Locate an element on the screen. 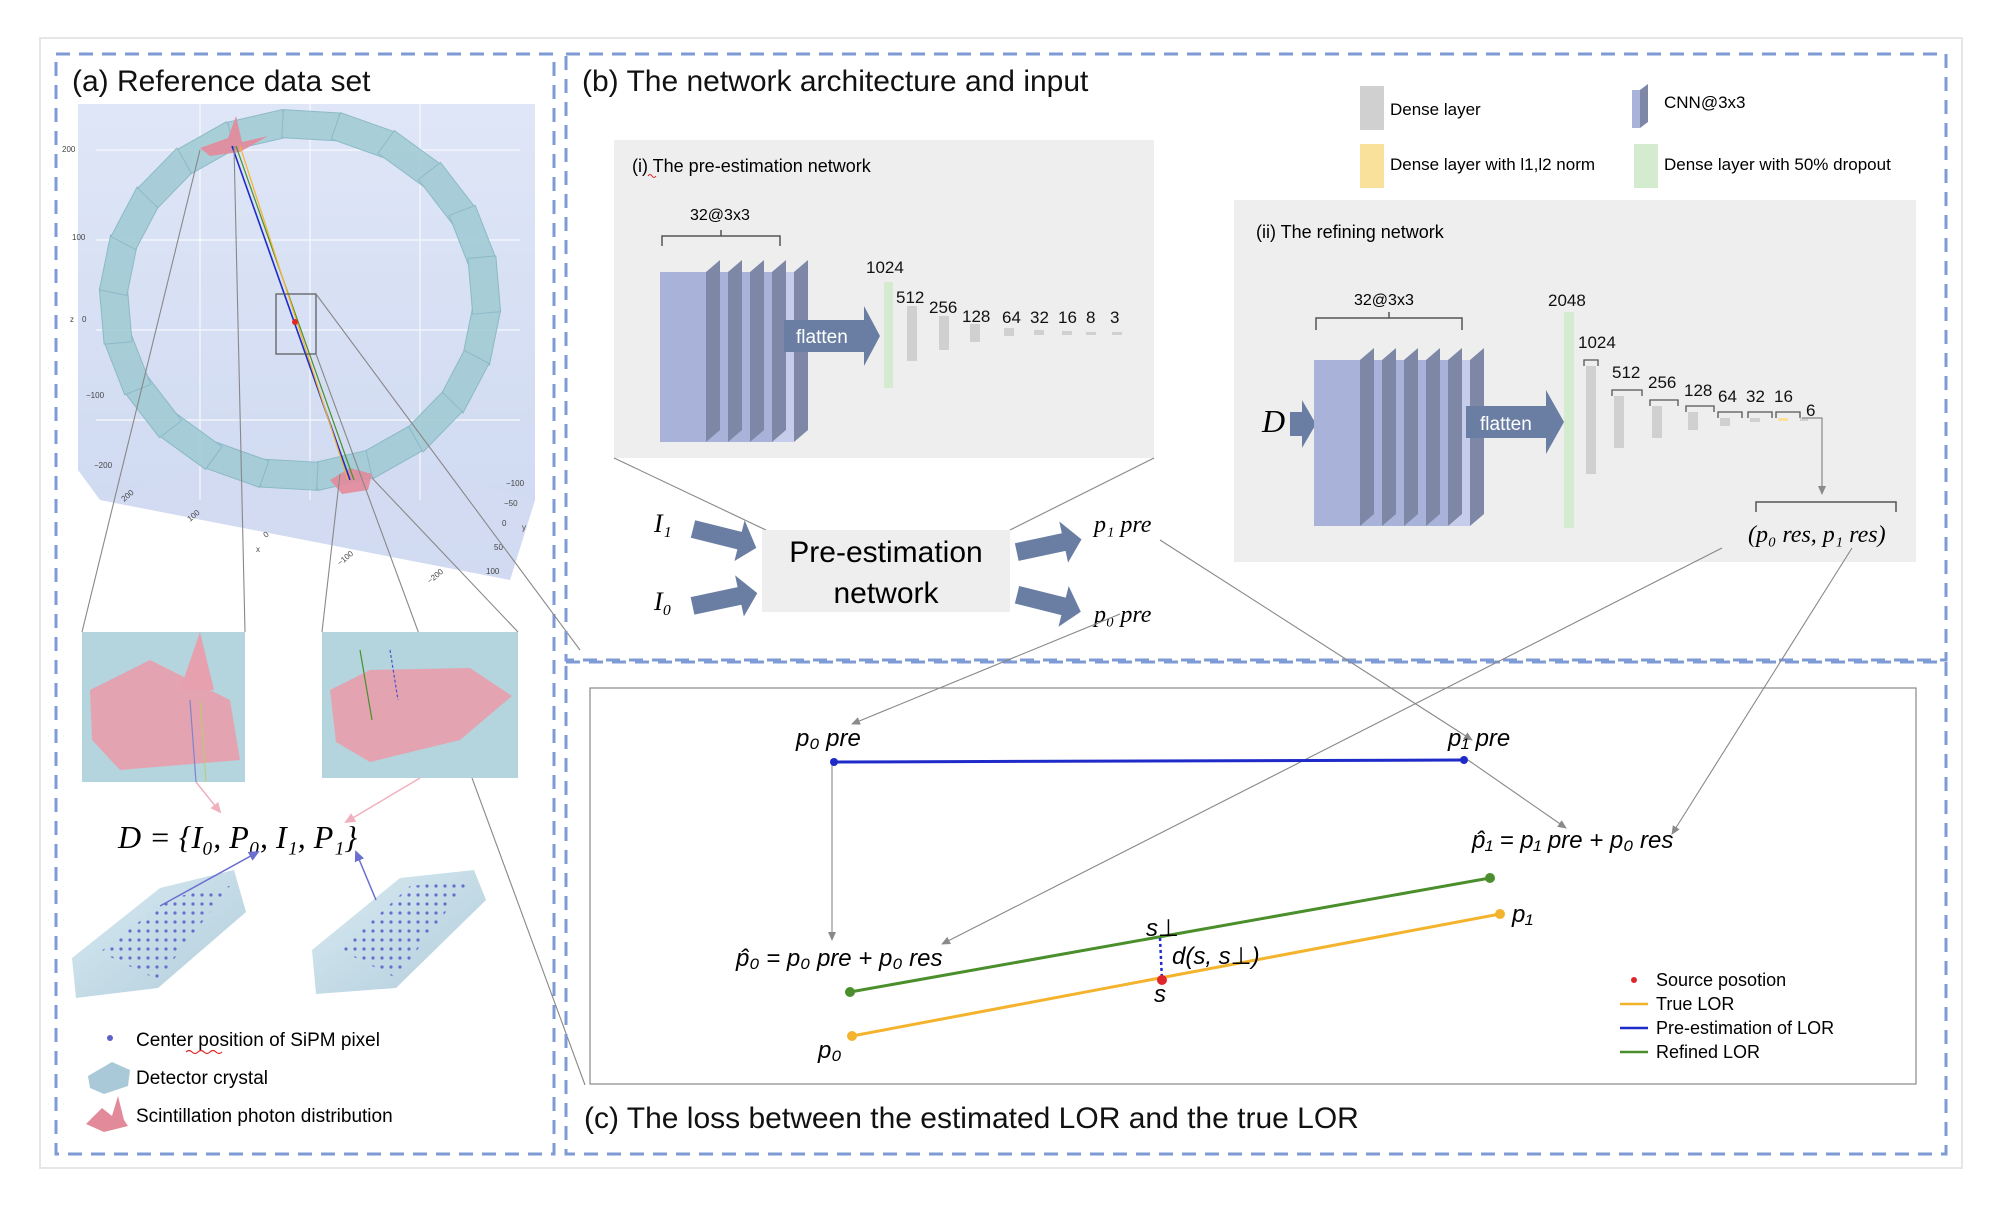  y-tick-0: −100 is located at coordinates (515, 483).